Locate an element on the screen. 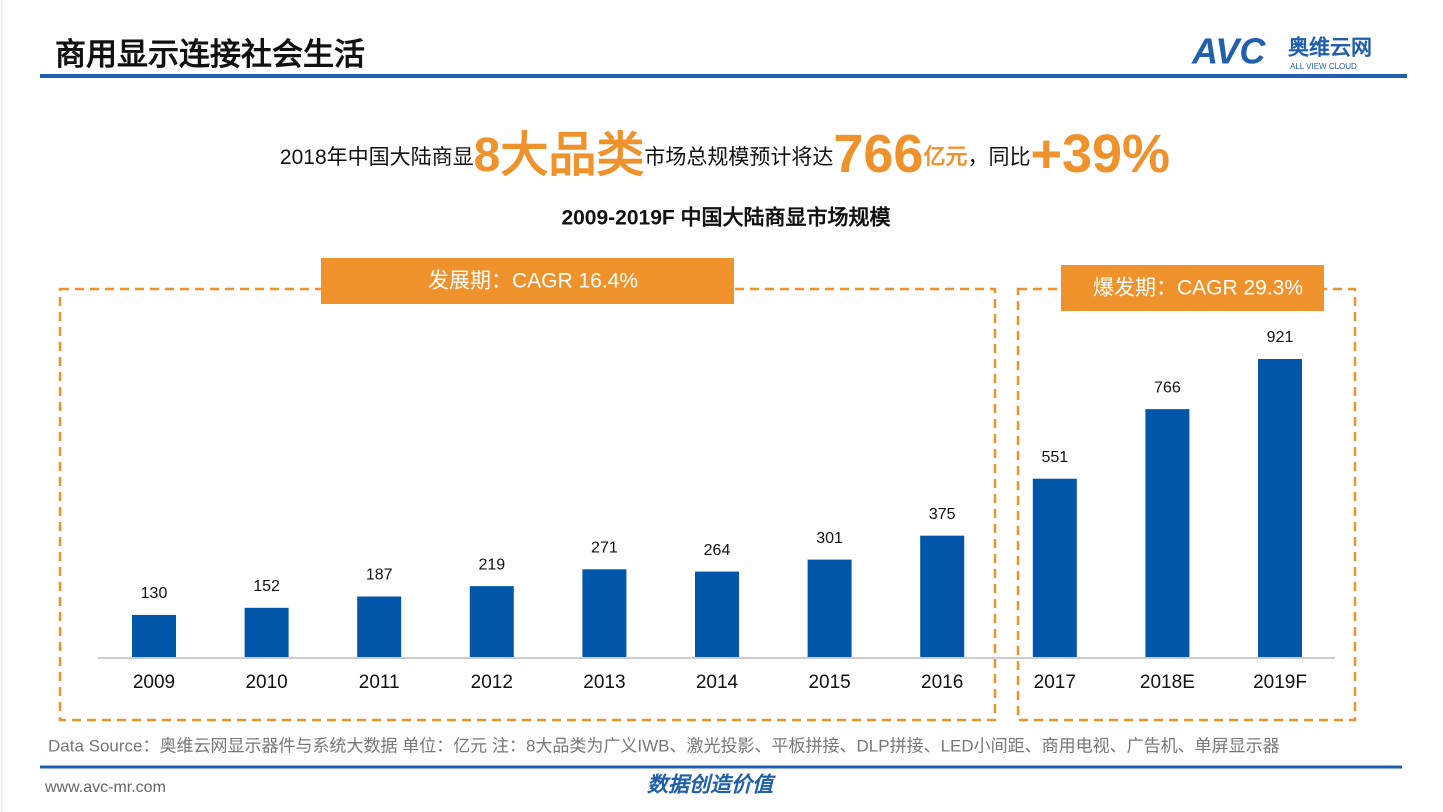 This screenshot has width=1443, height=812. headline-highlight: 8大品类 is located at coordinates (559, 155).